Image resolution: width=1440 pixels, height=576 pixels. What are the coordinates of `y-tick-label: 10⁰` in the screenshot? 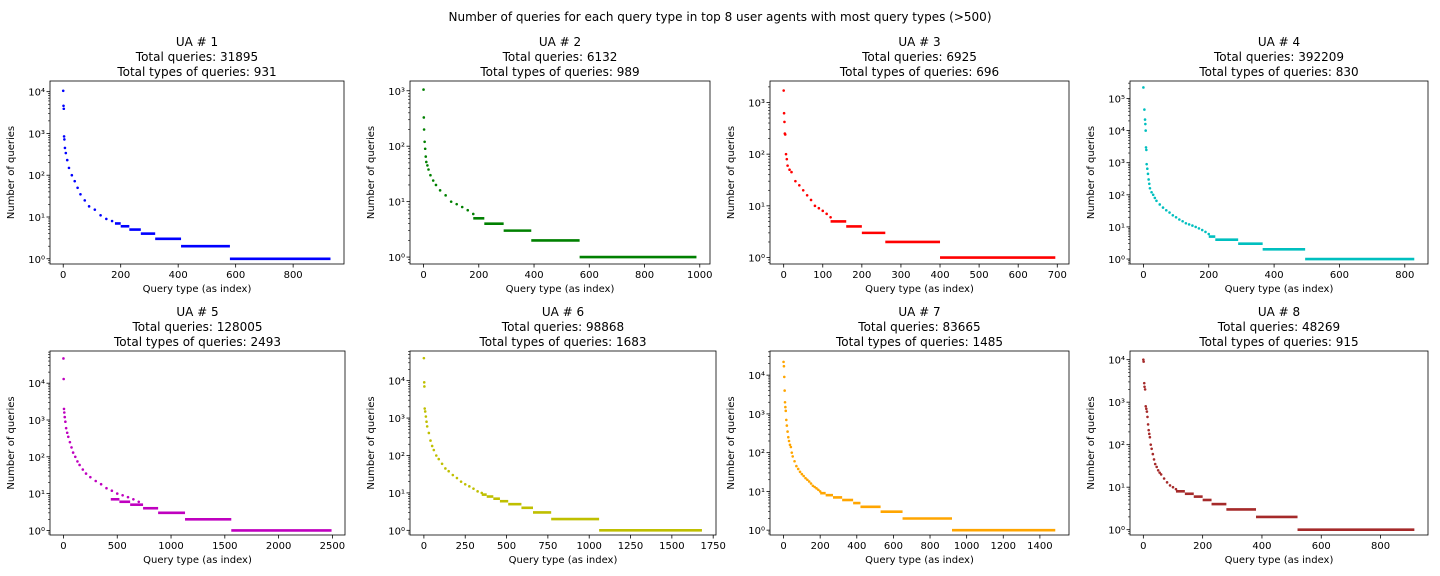 It's located at (36, 531).